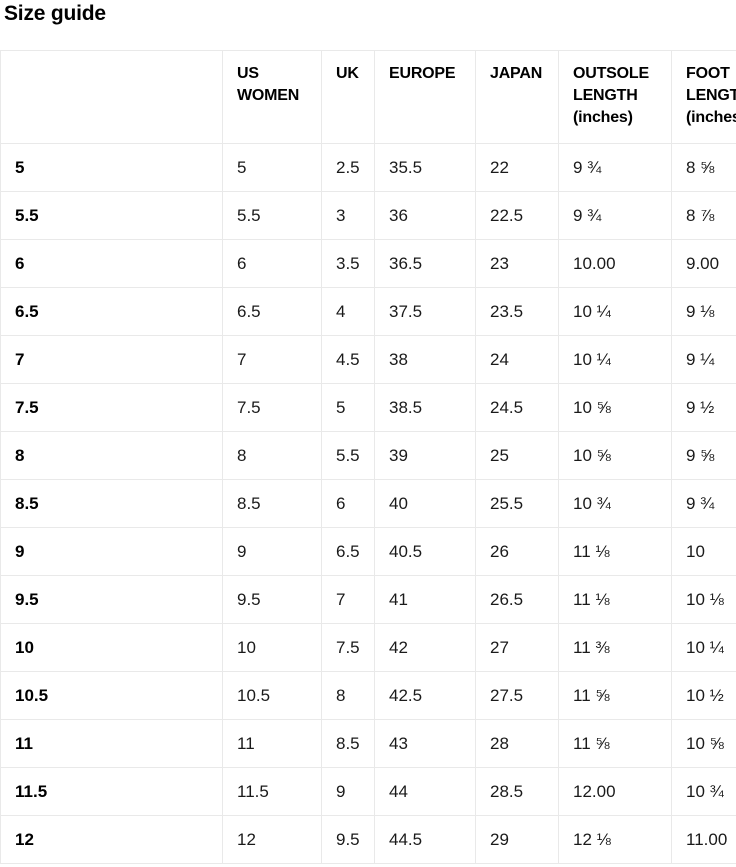 Image resolution: width=736 pixels, height=867 pixels. What do you see at coordinates (111, 599) in the screenshot?
I see `row-size-label: 9.5` at bounding box center [111, 599].